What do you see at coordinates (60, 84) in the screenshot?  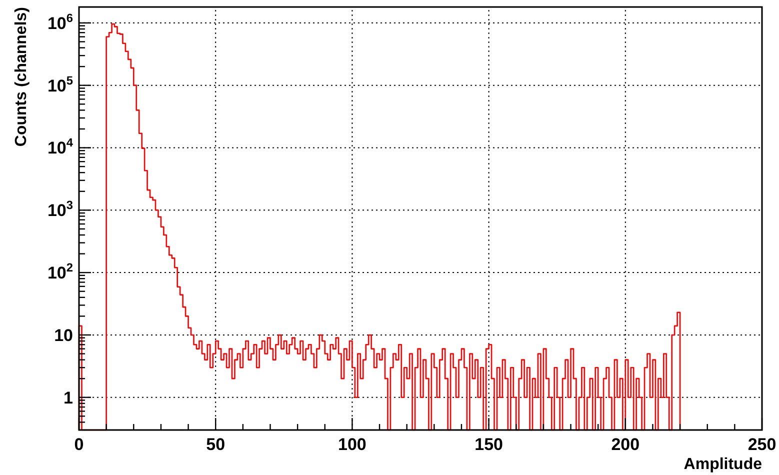 I see `y-tick-label: 10$^{5}$` at bounding box center [60, 84].